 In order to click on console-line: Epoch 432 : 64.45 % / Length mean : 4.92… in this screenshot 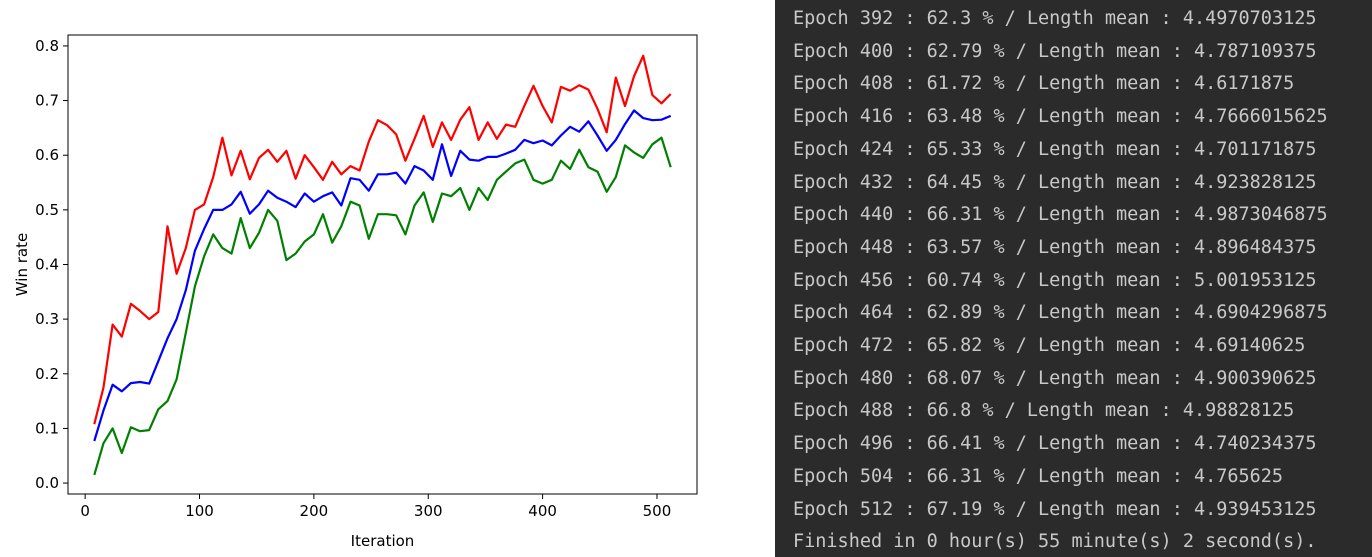, I will do `click(1055, 182)`.